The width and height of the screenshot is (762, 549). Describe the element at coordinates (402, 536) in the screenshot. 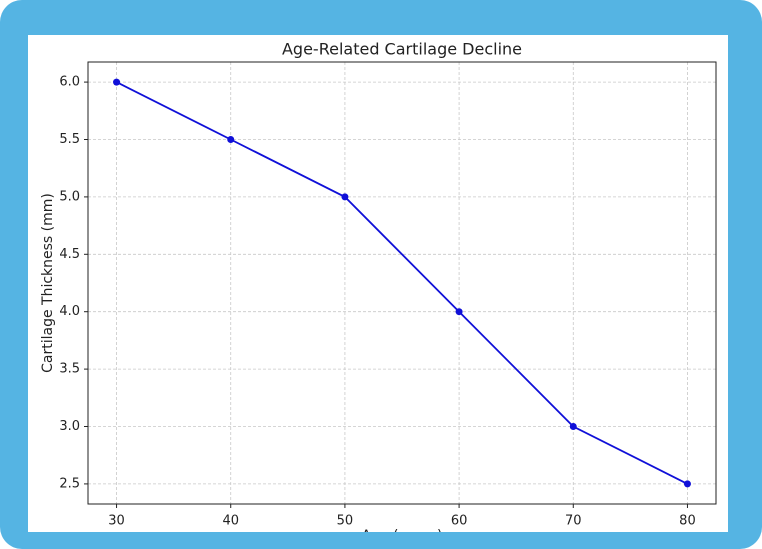

I see `x-axis-label: Age (years)` at that location.